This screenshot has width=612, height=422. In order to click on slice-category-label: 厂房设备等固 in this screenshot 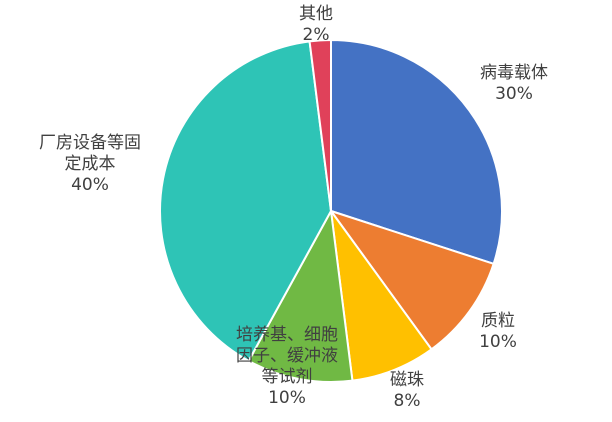, I will do `click(90, 143)`.